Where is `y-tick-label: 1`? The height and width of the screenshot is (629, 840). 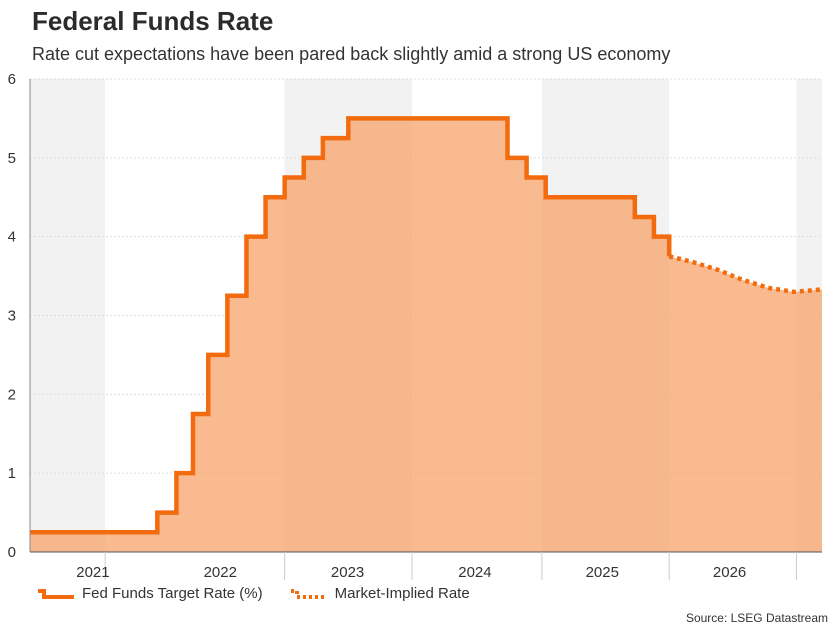 y-tick-label: 1 is located at coordinates (12, 473).